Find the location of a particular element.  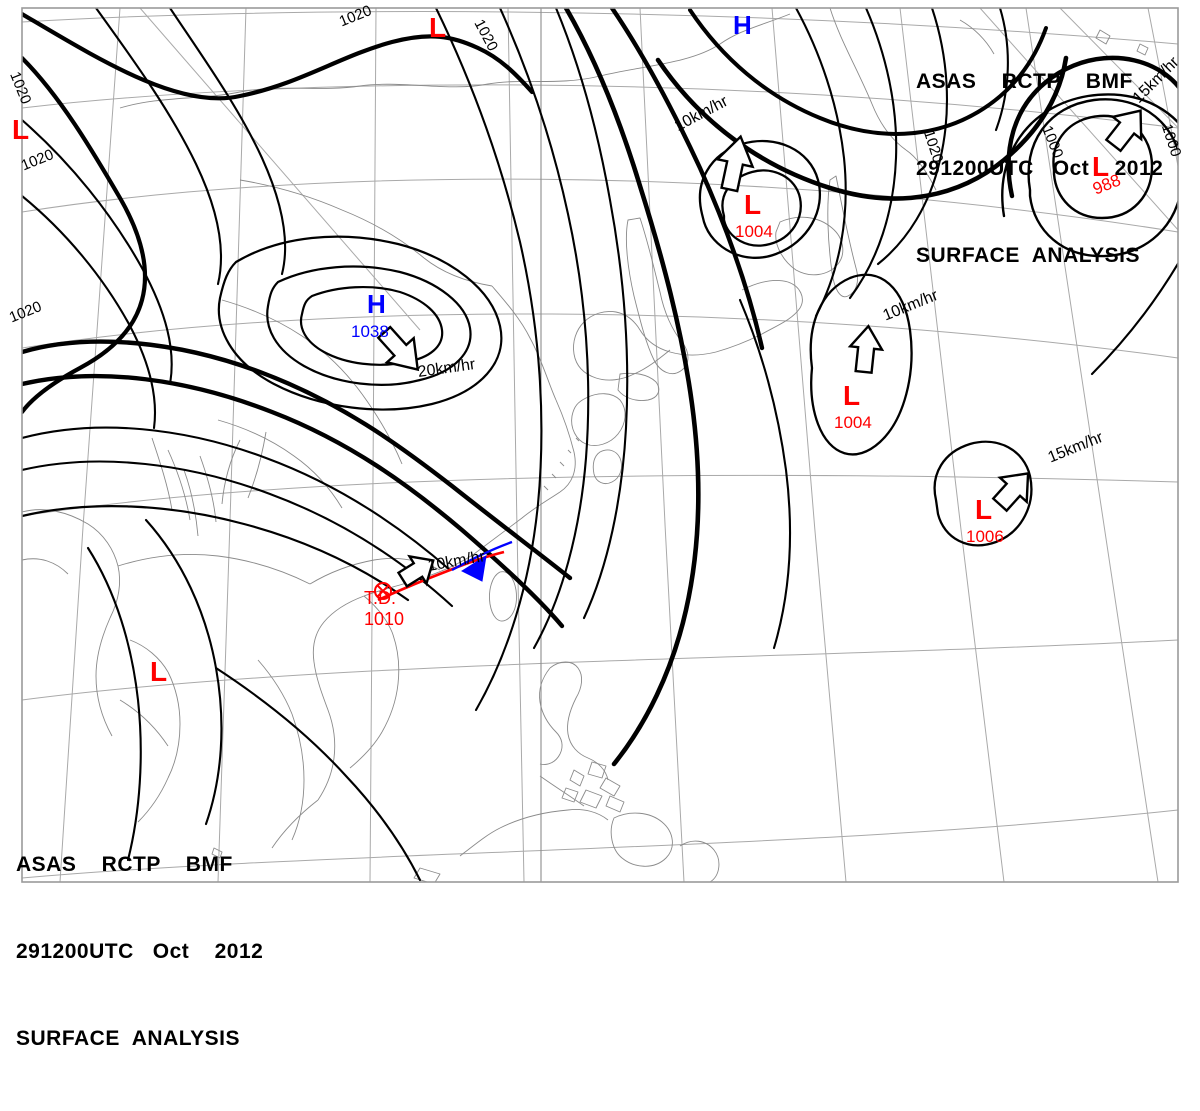

cold-front-barb is located at coordinates (473, 568).